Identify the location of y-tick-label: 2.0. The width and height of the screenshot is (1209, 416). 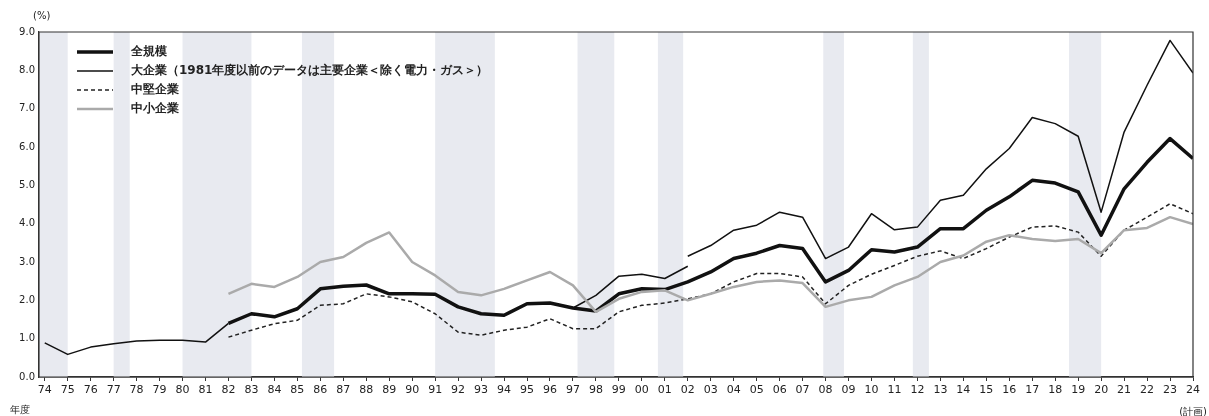
(27, 299).